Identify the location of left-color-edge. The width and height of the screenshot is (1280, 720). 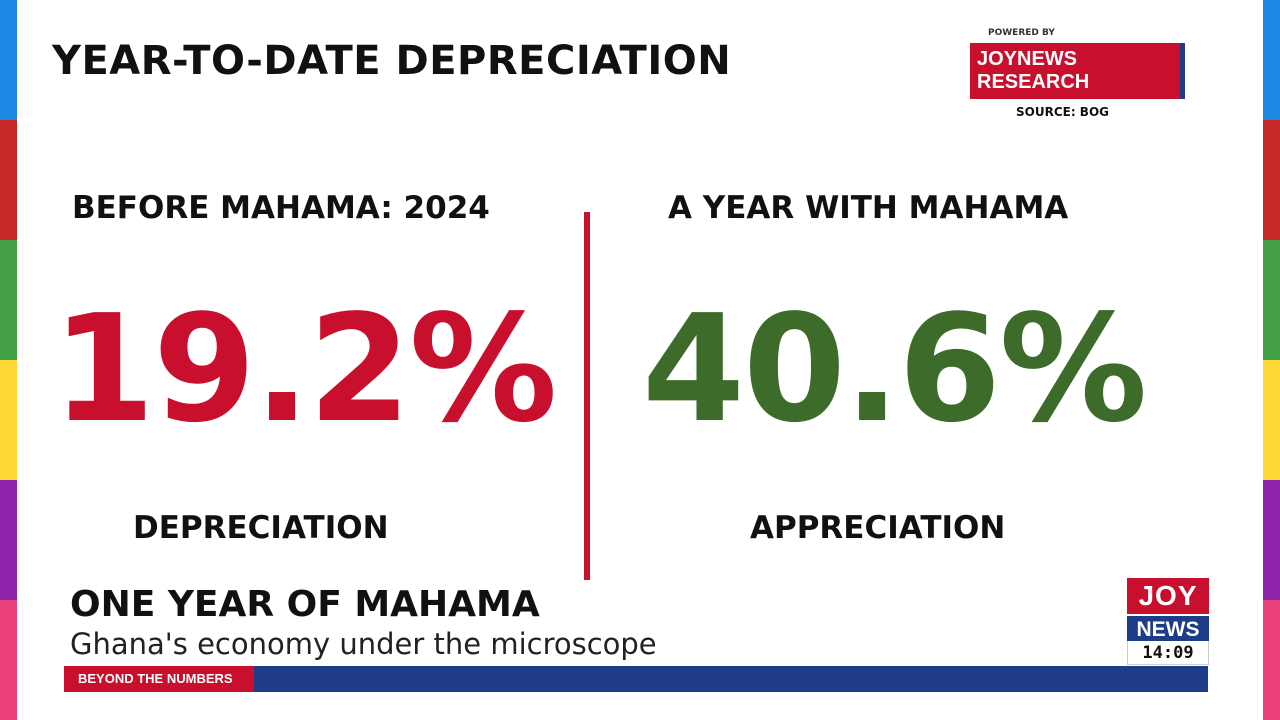
(8, 360).